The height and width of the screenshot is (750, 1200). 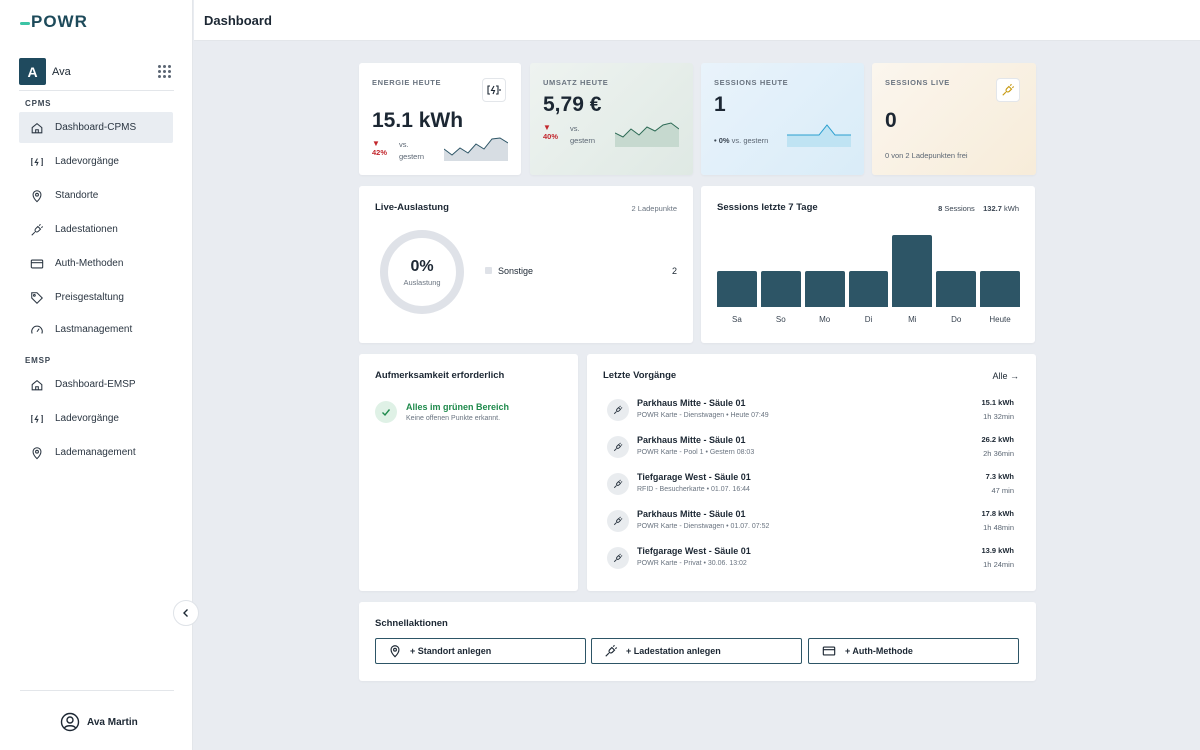 I want to click on sidebar-item-preisgestaltung: Preisgestaltung, so click(x=96, y=297).